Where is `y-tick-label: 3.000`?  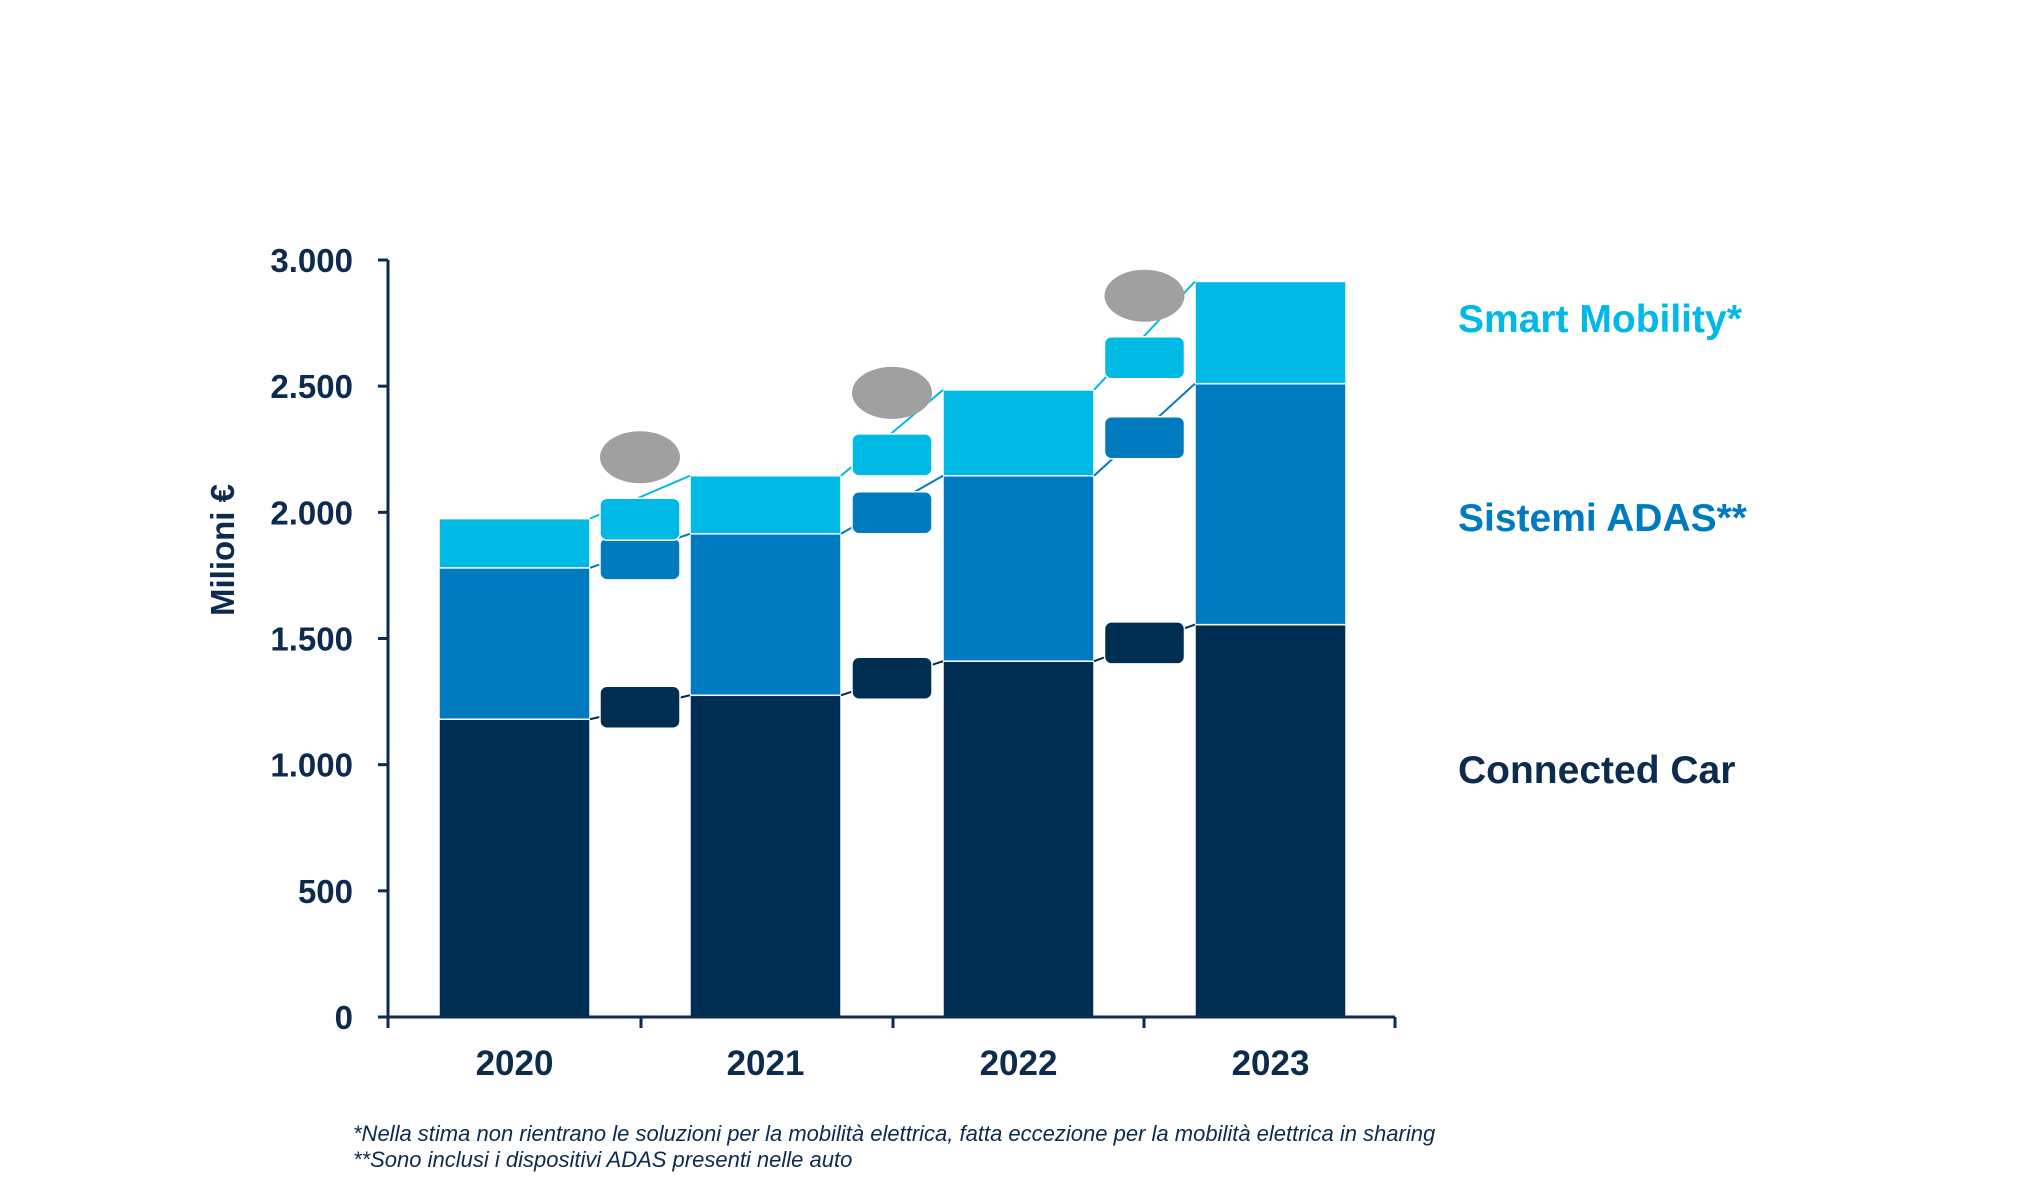
y-tick-label: 3.000 is located at coordinates (311, 260).